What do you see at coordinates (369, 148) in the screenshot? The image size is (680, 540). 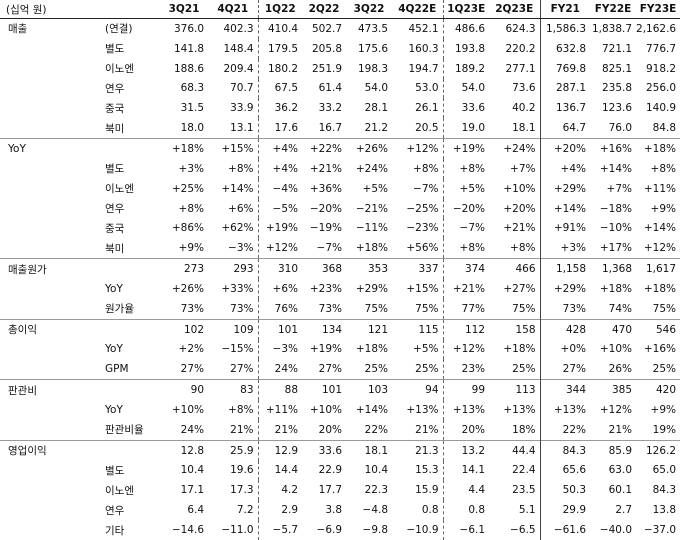 I see `cell: +26%` at bounding box center [369, 148].